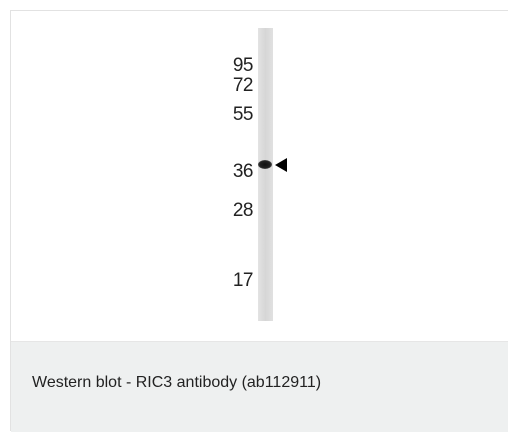 The image size is (508, 432). What do you see at coordinates (265, 164) in the screenshot?
I see `protein-band` at bounding box center [265, 164].